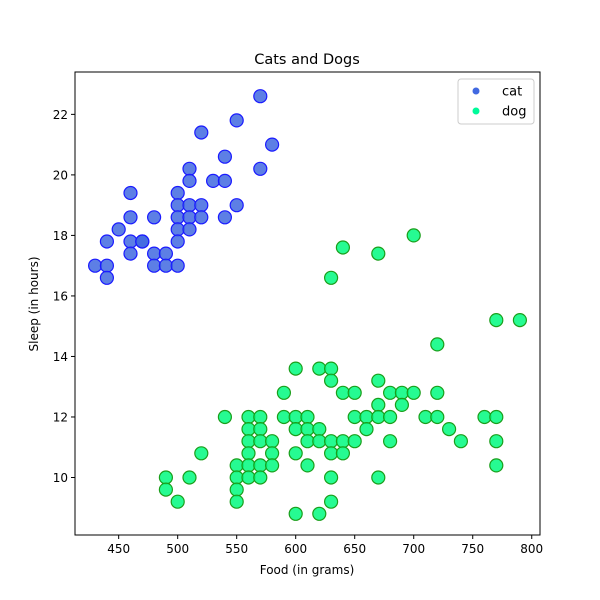 The height and width of the screenshot is (600, 600). Describe the element at coordinates (496, 101) in the screenshot. I see `legend: cat dog` at that location.